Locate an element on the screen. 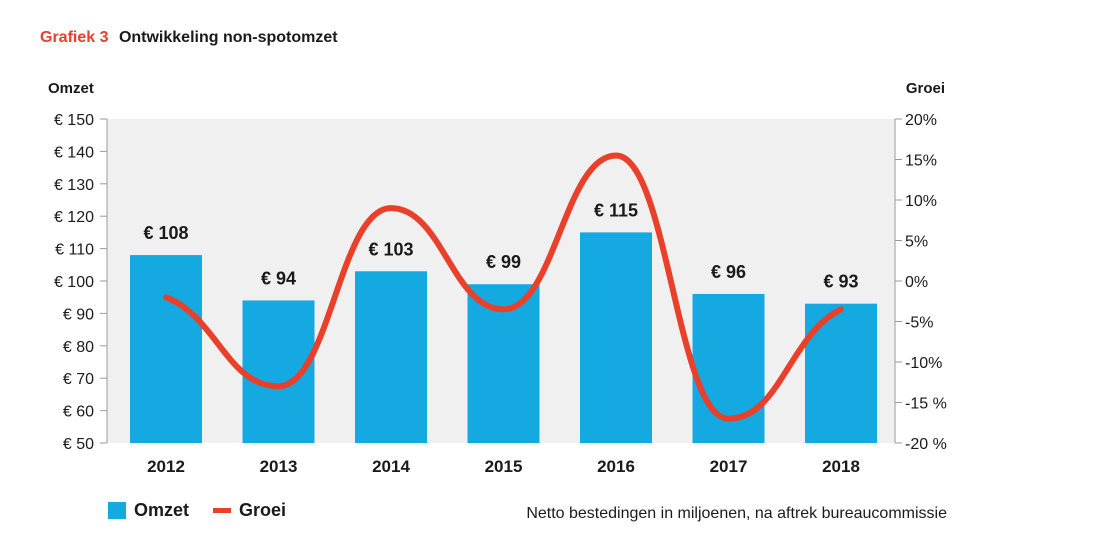  y-right-tick-label: 5% is located at coordinates (916, 242).